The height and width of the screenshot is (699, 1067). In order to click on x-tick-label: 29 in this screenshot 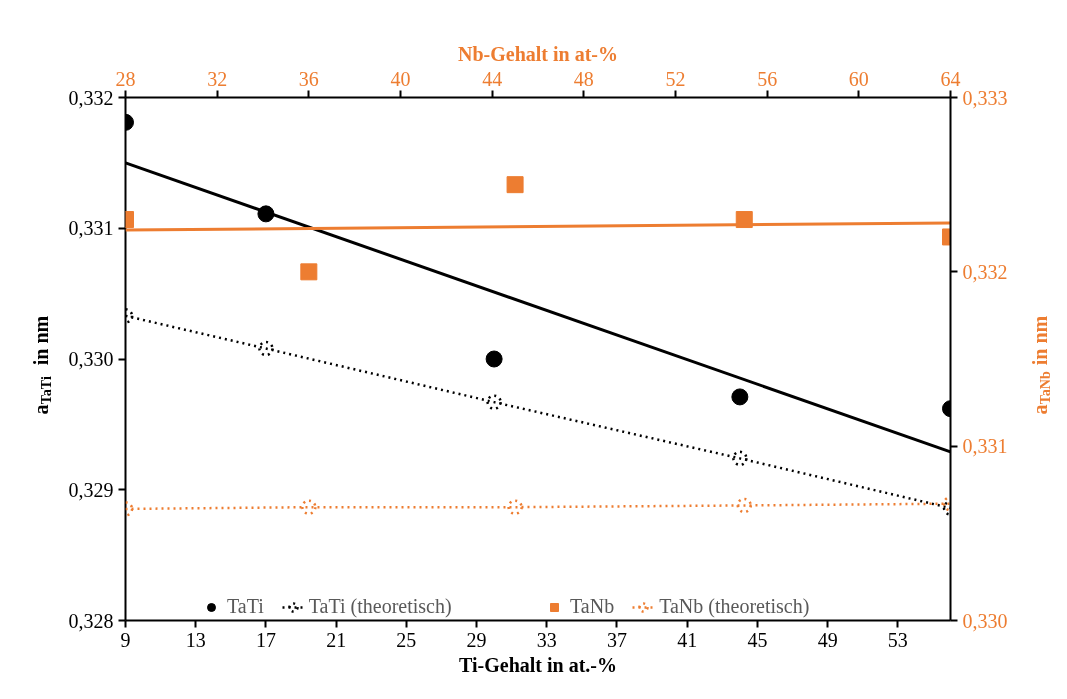, I will do `click(476, 639)`.